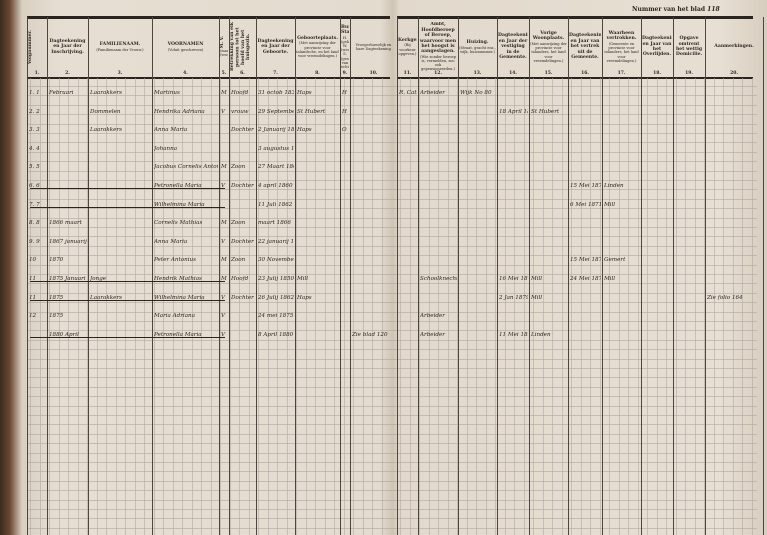 The image size is (767, 535). I want to click on column-title: Dagteekening en Jaar der Inschrijving., so click(67, 46).